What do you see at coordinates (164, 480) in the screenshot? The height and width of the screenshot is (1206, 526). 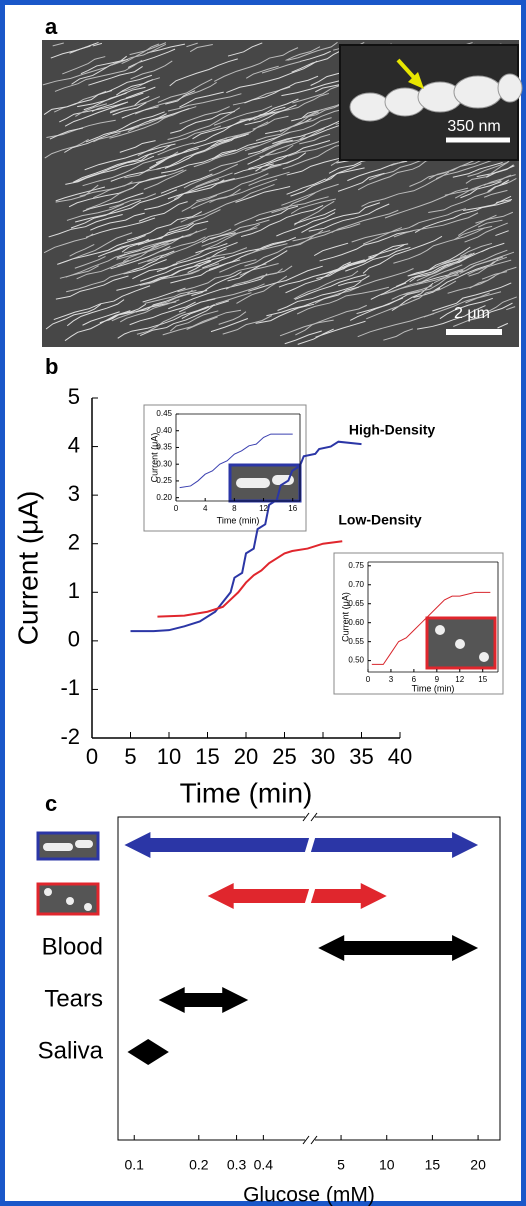 I see `y-tick-label: 0.25` at bounding box center [164, 480].